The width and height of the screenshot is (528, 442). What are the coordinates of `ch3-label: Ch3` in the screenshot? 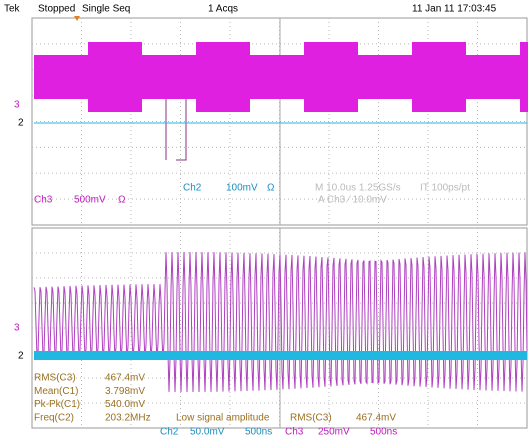 It's located at (43, 200).